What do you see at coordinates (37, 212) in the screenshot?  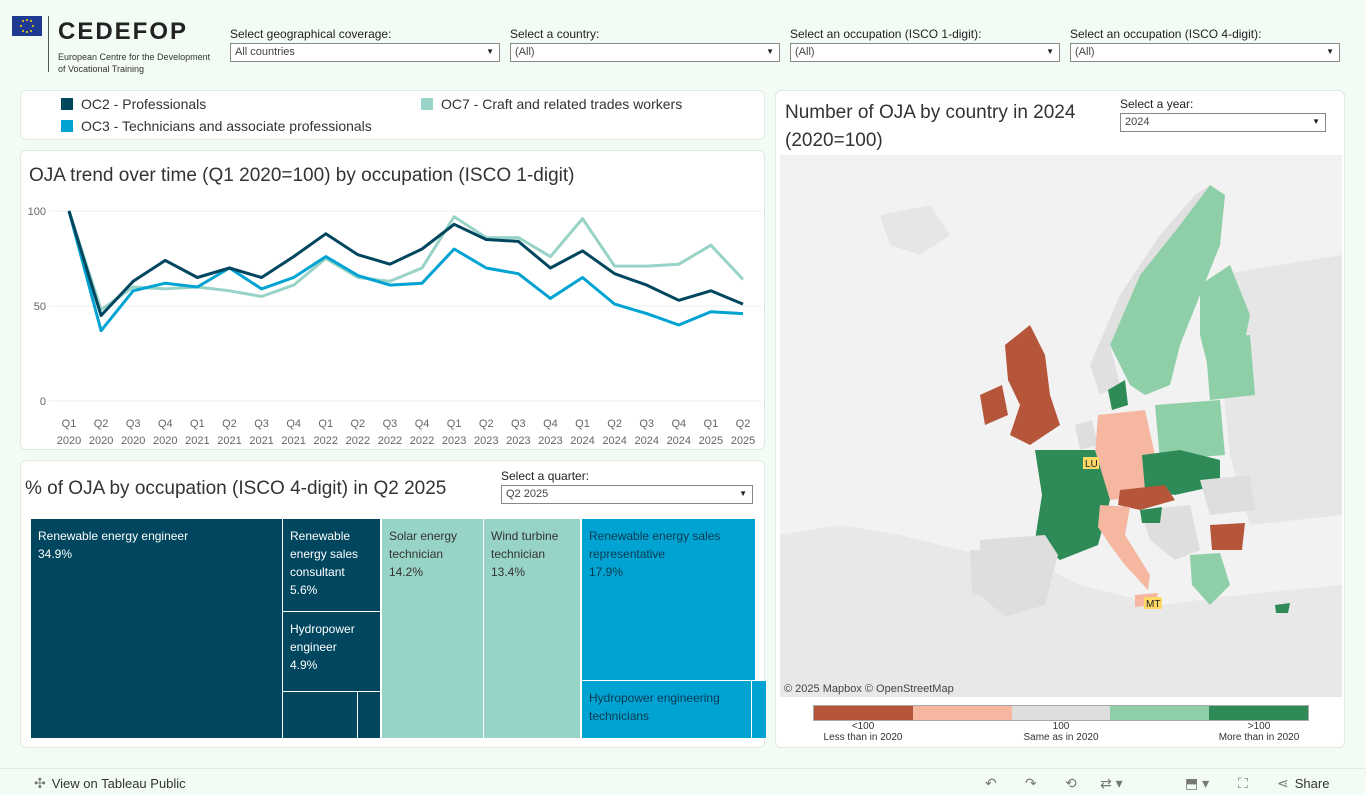 I see `y-tick-label: 100` at bounding box center [37, 212].